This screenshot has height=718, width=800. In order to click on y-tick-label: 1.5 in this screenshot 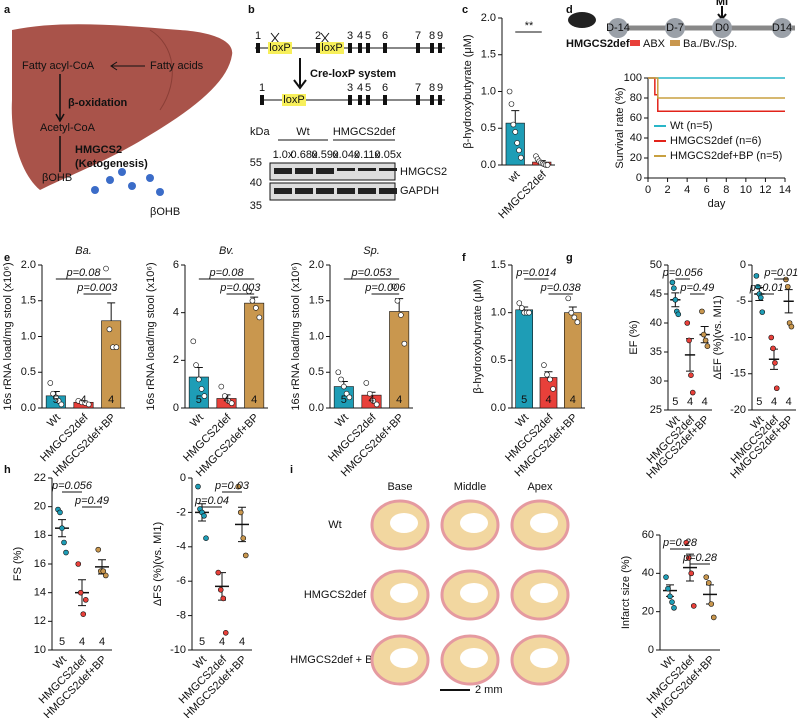, I will do `click(28, 301)`.